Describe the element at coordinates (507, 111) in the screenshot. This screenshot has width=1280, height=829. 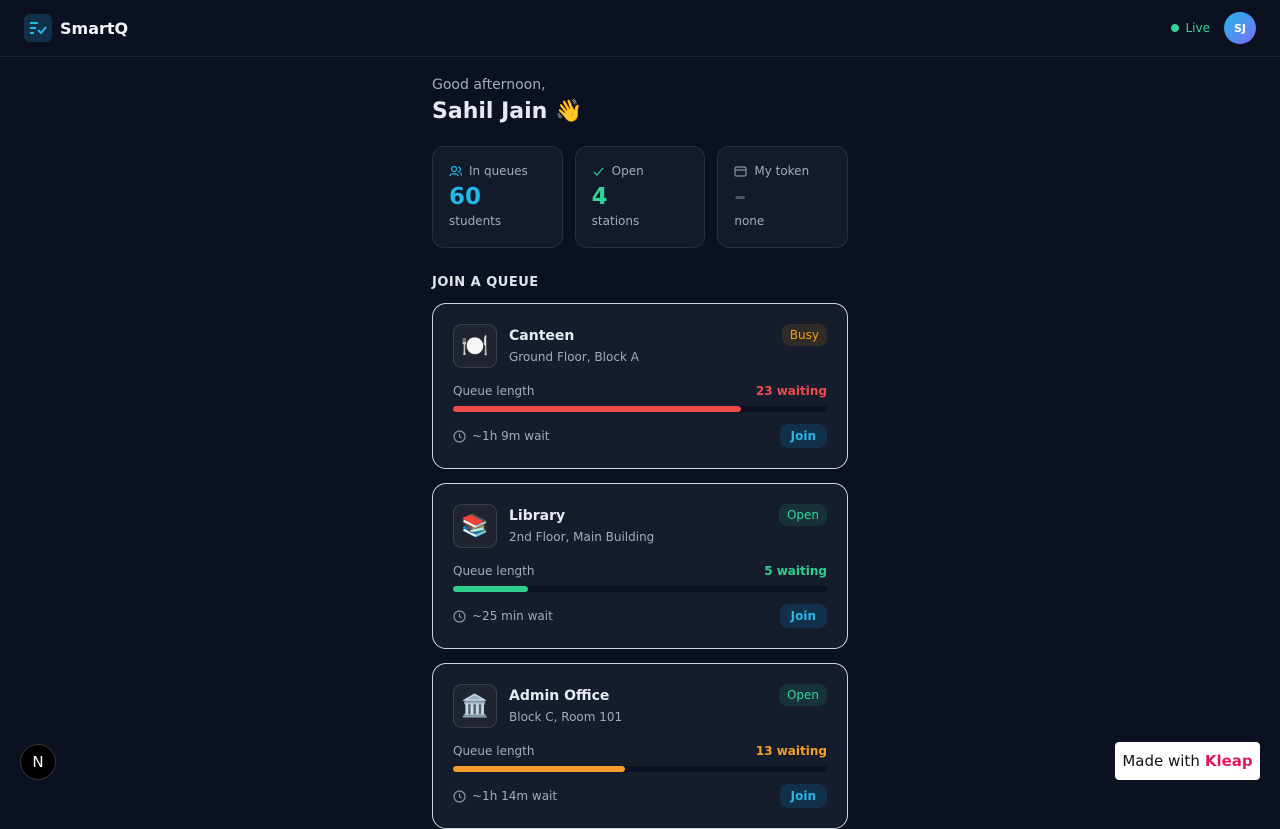
I see `user-name: Sahil Jain 👋` at that location.